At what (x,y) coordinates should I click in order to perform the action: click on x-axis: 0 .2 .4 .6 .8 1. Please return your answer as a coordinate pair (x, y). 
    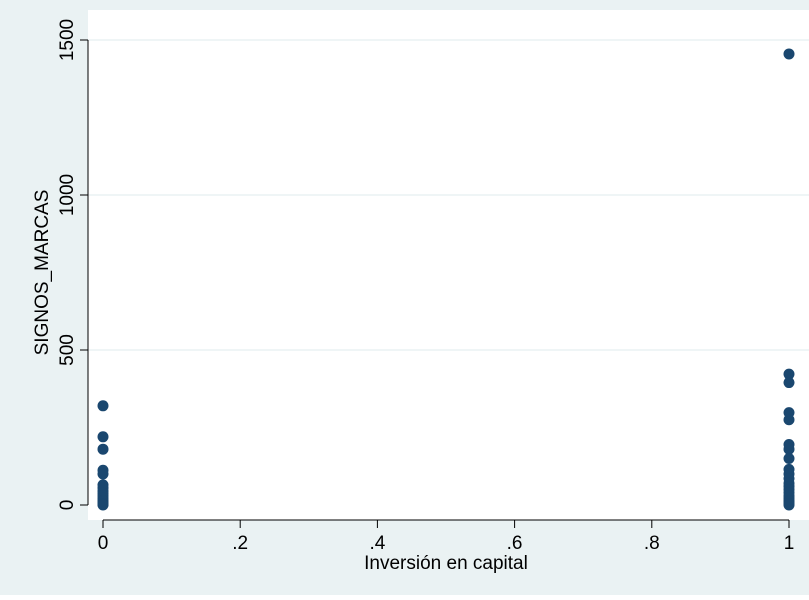
    Looking at the image, I should click on (446, 536).